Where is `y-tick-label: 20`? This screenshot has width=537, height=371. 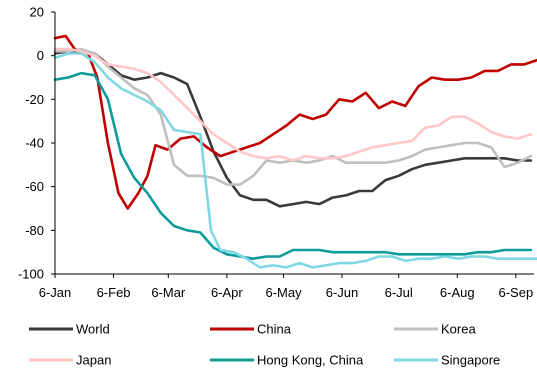 y-tick-label: 20 is located at coordinates (37, 12).